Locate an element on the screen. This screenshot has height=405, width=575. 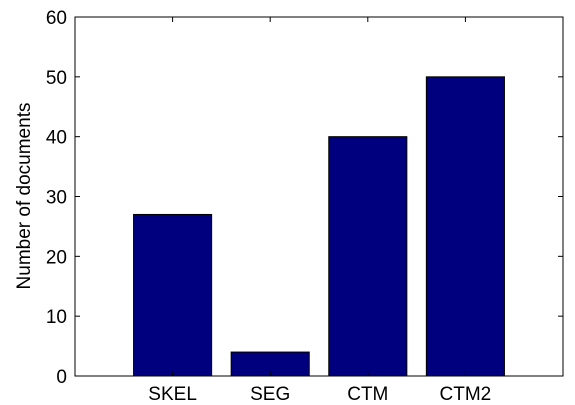
y-tick-label: 50 is located at coordinates (56, 78).